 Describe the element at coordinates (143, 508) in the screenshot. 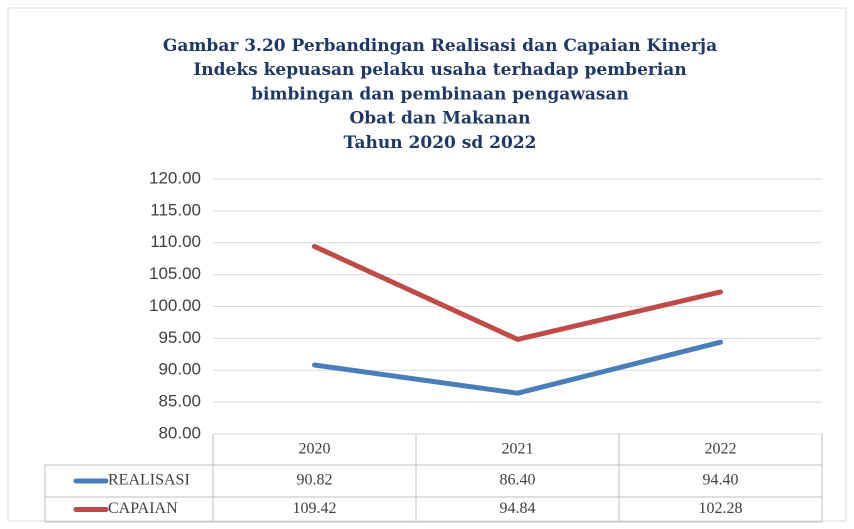

I see `legend-label: CAPAIAN` at that location.